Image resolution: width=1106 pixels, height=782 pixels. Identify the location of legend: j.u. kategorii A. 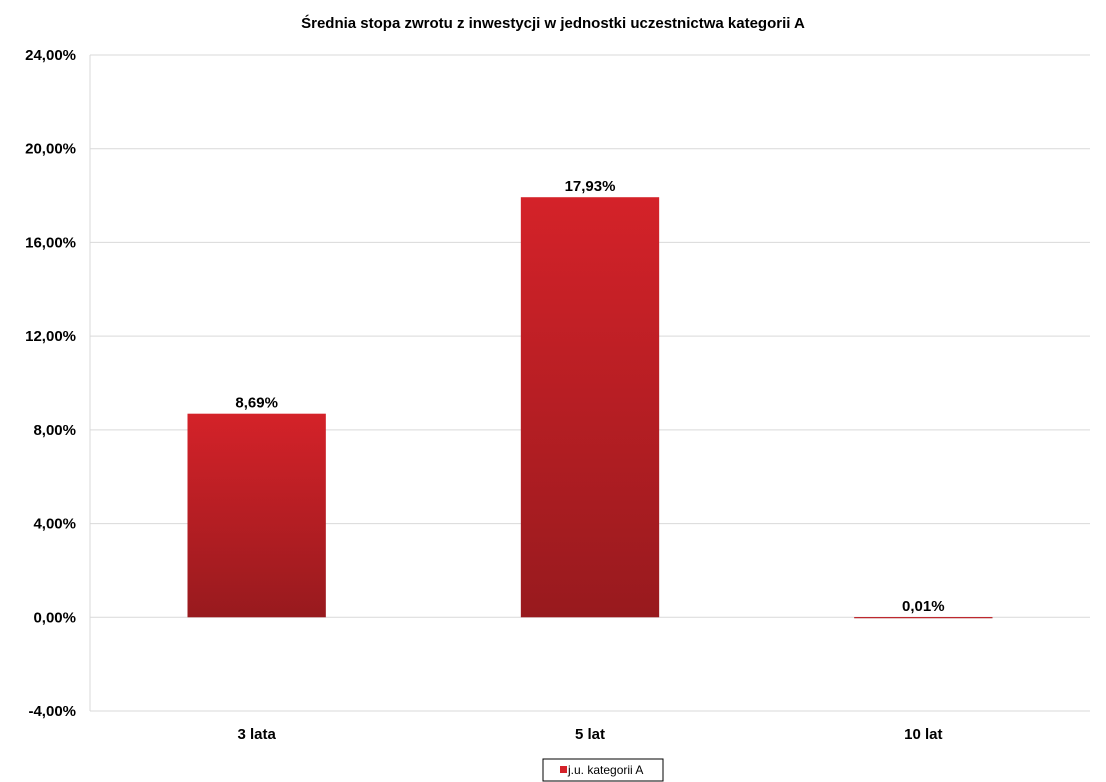
(603, 770).